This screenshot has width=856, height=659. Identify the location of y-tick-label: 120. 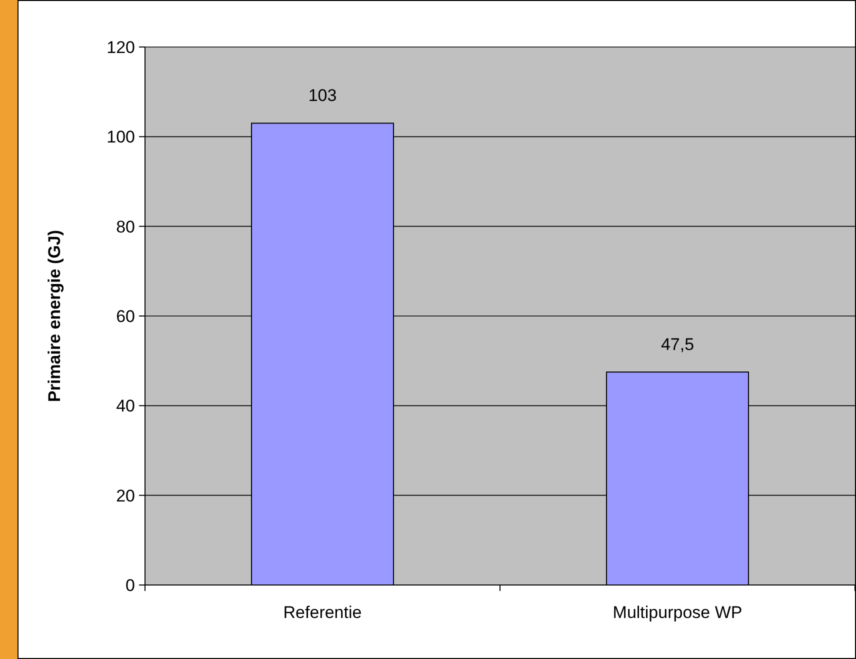
(120, 47).